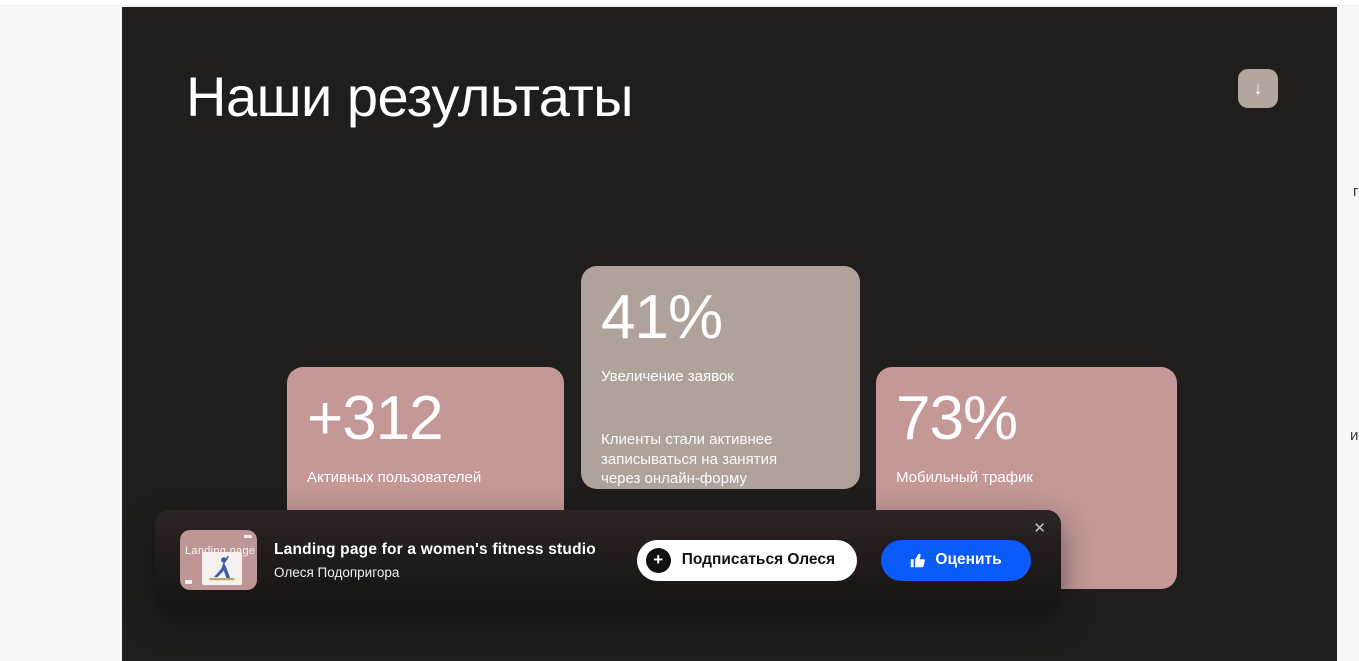 The image size is (1359, 661). What do you see at coordinates (375, 418) in the screenshot?
I see `stat-value: +312` at bounding box center [375, 418].